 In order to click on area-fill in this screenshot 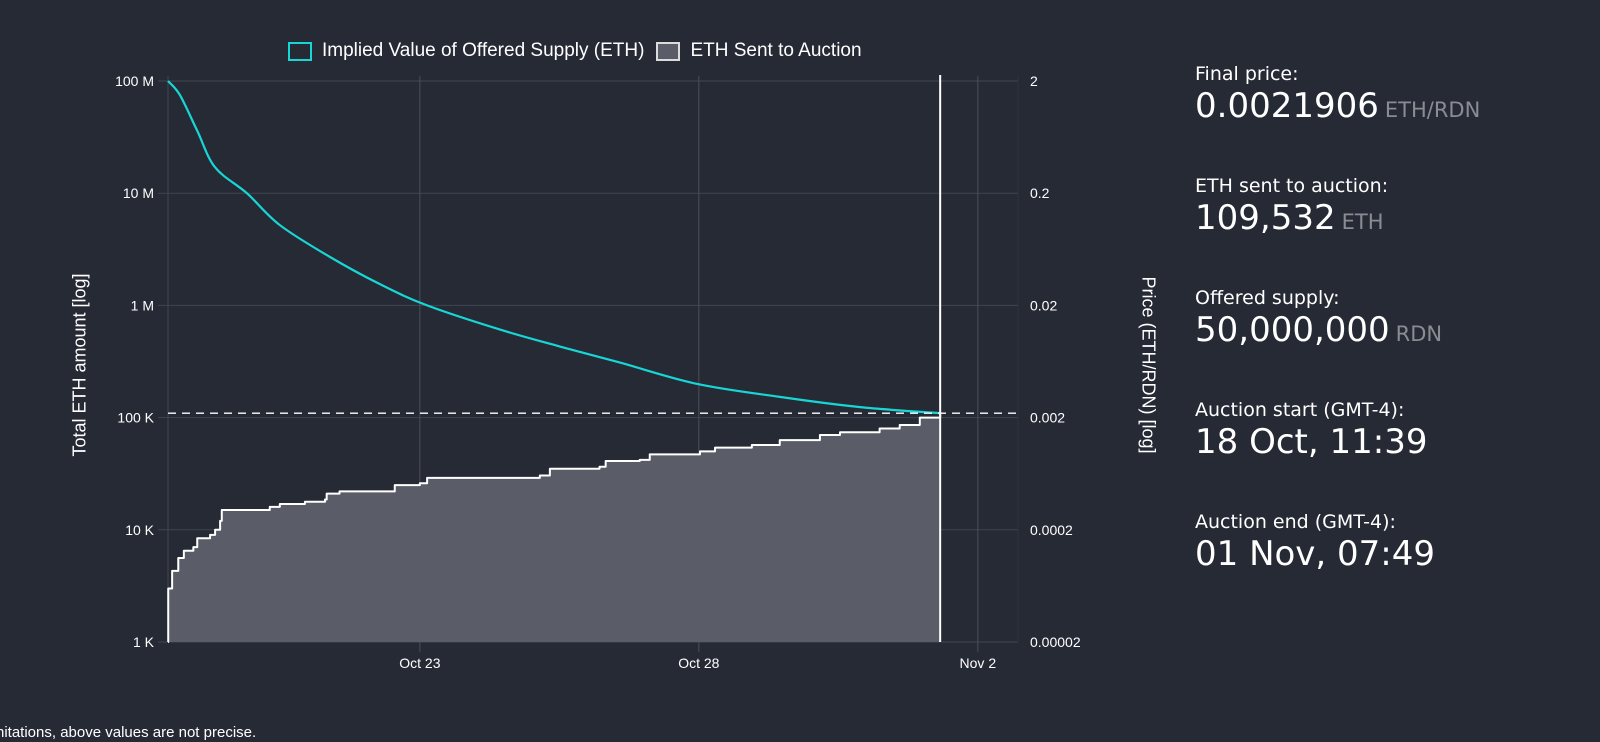, I will do `click(554, 527)`.